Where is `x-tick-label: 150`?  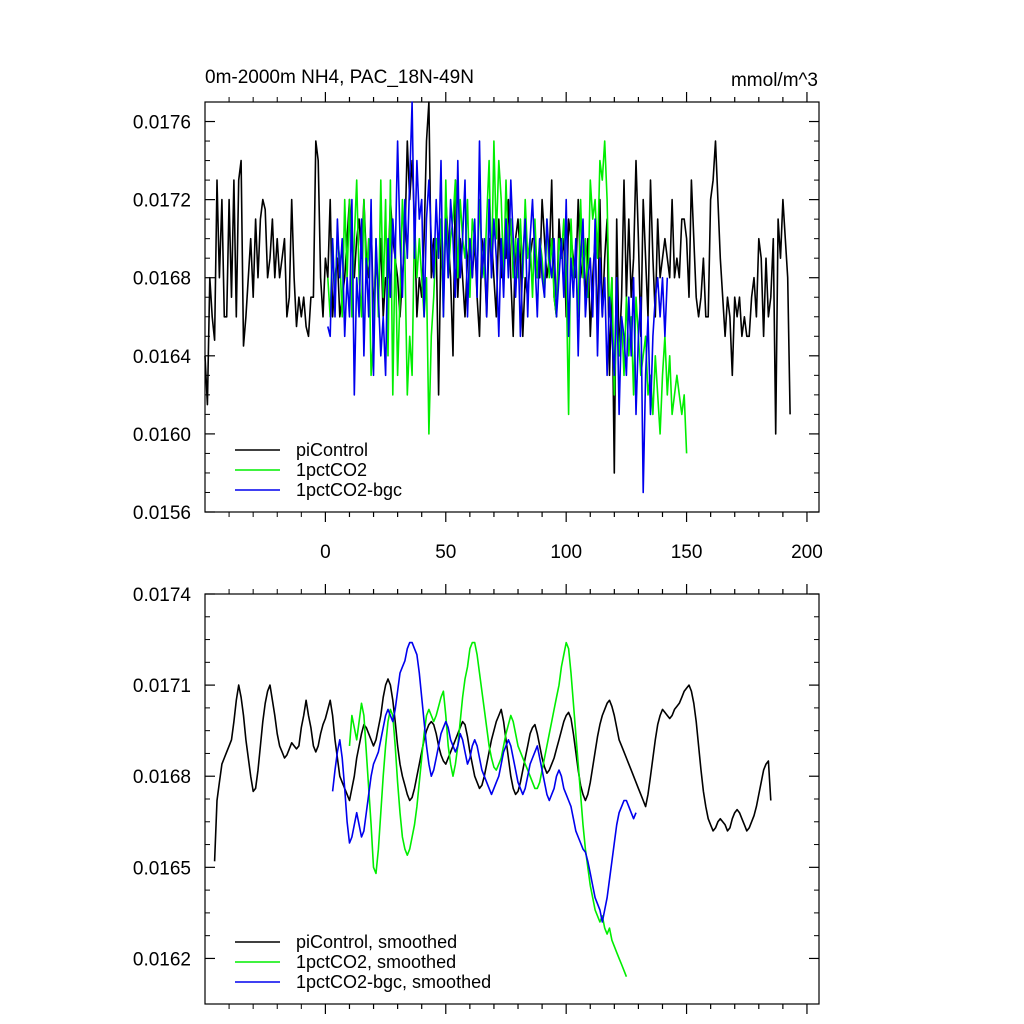 x-tick-label: 150 is located at coordinates (687, 552).